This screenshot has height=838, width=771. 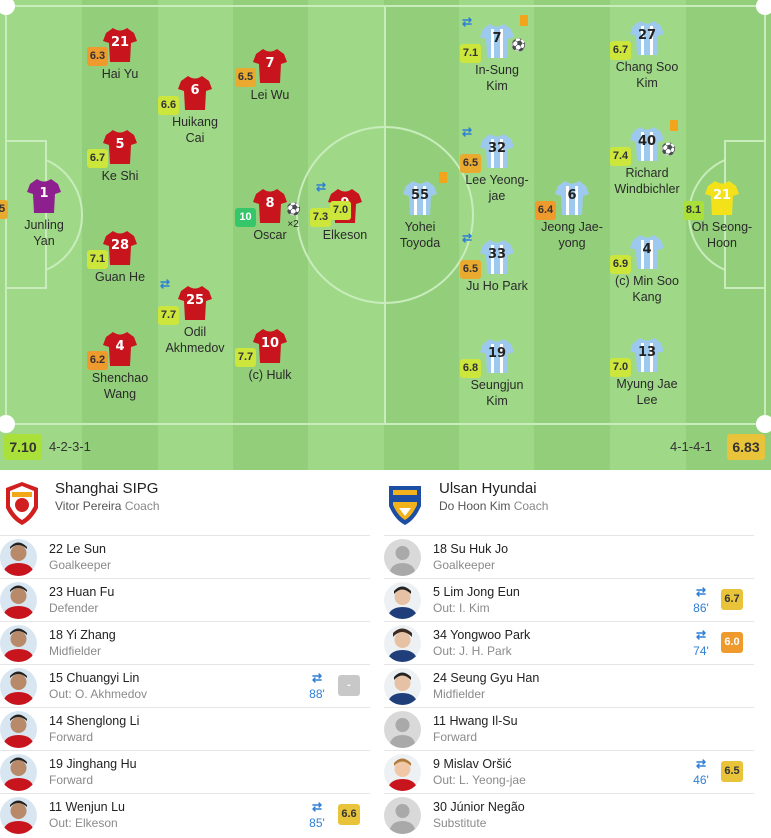 I want to click on home-player-lw: 7 6.5 Lei Wu, so click(x=270, y=75).